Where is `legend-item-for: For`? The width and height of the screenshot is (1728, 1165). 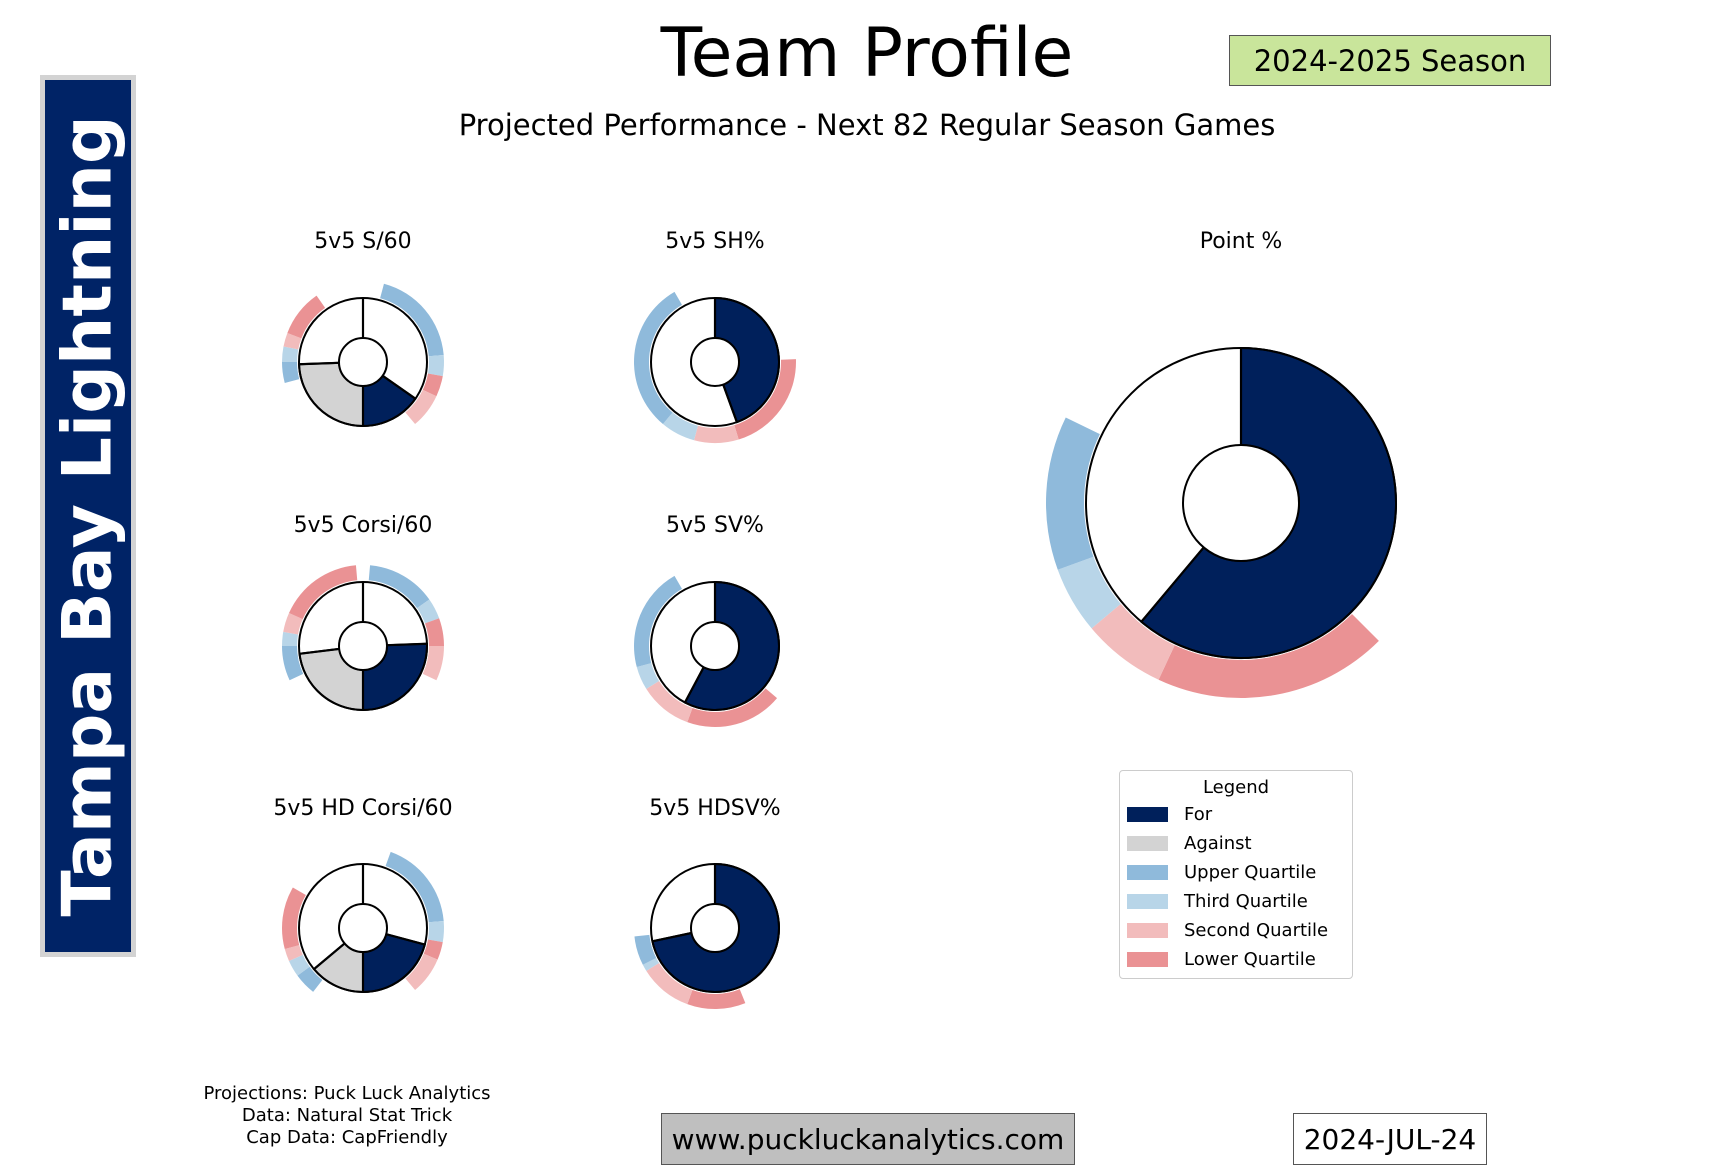
legend-item-for: For is located at coordinates (1236, 814).